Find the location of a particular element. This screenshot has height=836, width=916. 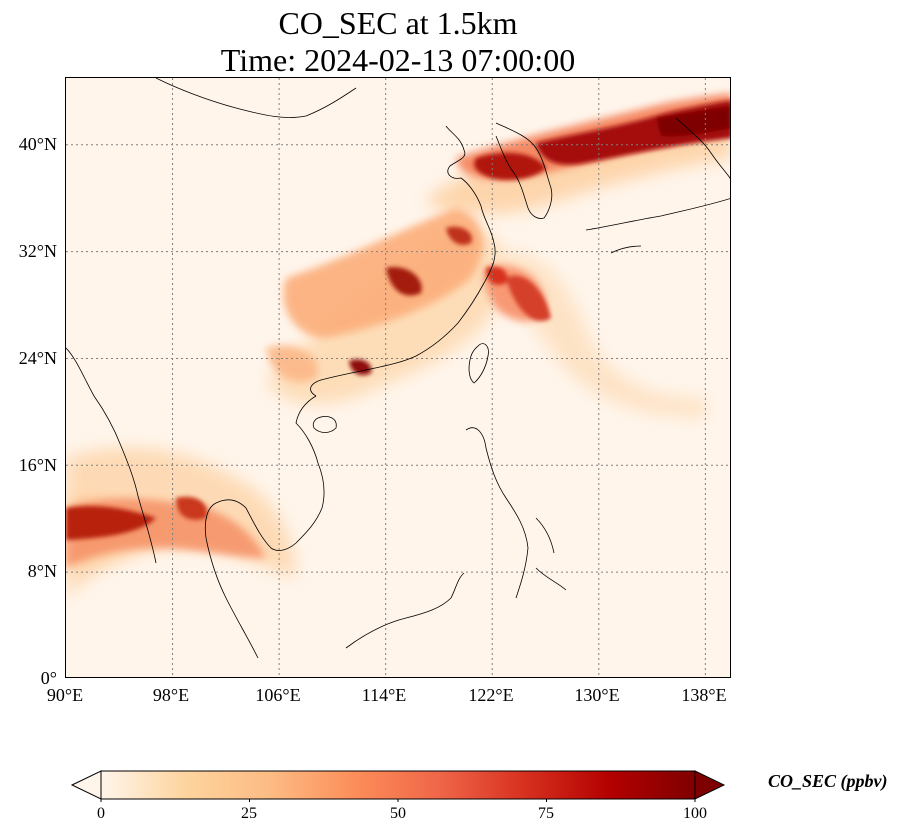

colorbar-label: CO_SEC (ppbv) is located at coordinates (828, 781).